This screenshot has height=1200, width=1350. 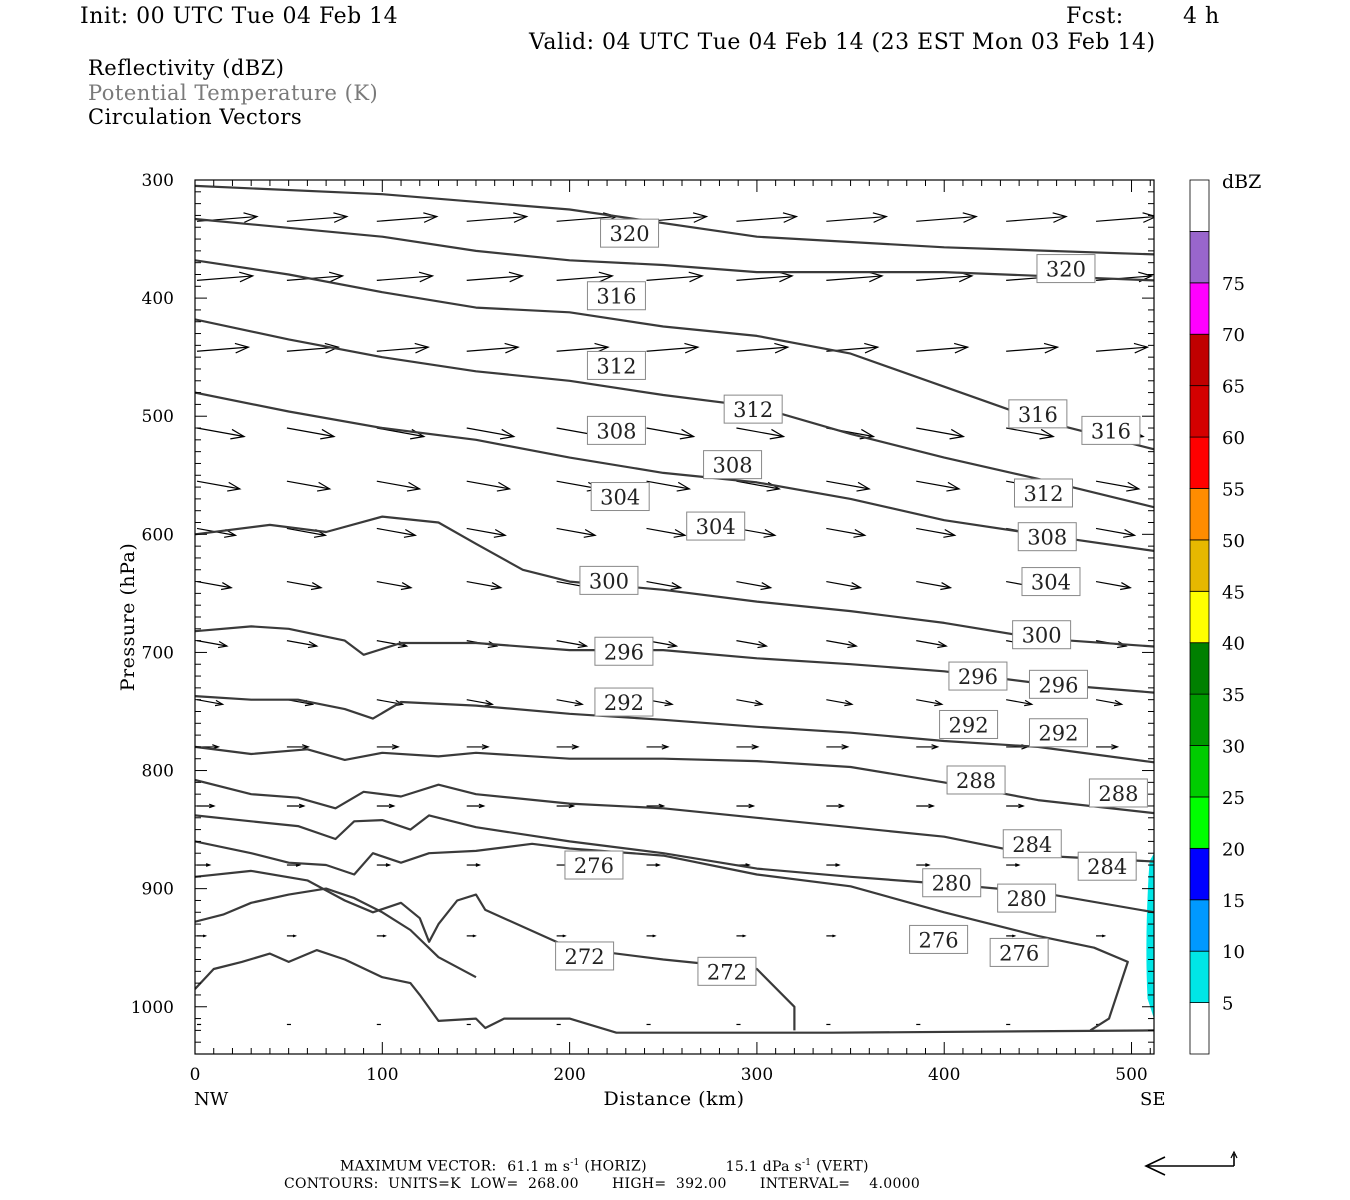 What do you see at coordinates (158, 772) in the screenshot?
I see `y-tick-label: 800` at bounding box center [158, 772].